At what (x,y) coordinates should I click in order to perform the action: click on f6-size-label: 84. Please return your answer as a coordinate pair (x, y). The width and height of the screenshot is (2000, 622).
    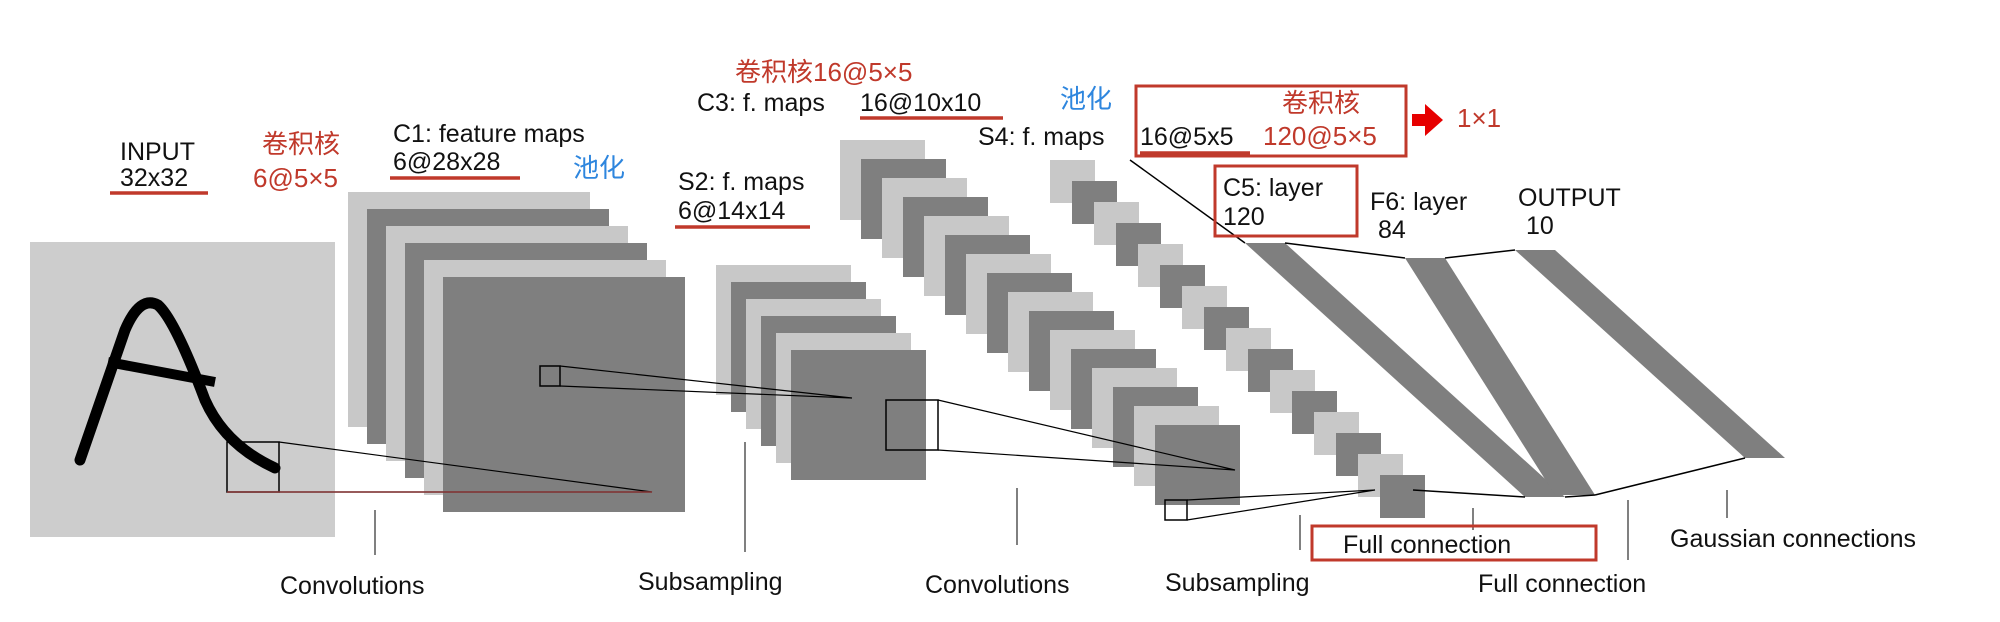
    Looking at the image, I should click on (1392, 230).